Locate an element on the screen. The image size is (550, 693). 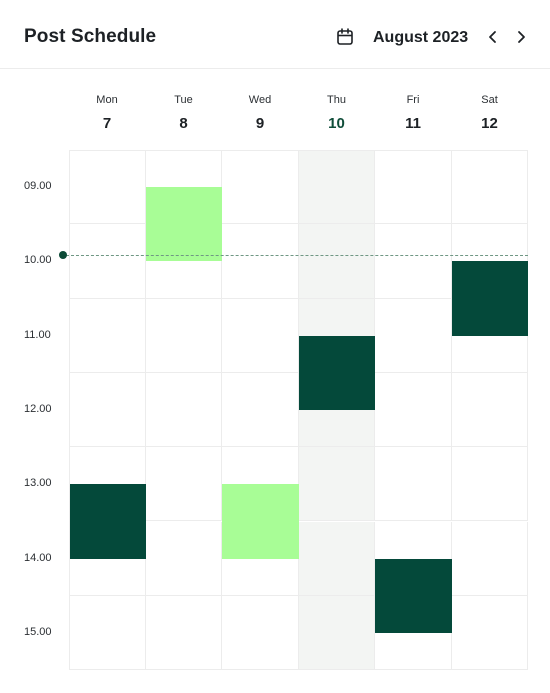
chevron-right-icon is located at coordinates (521, 37).